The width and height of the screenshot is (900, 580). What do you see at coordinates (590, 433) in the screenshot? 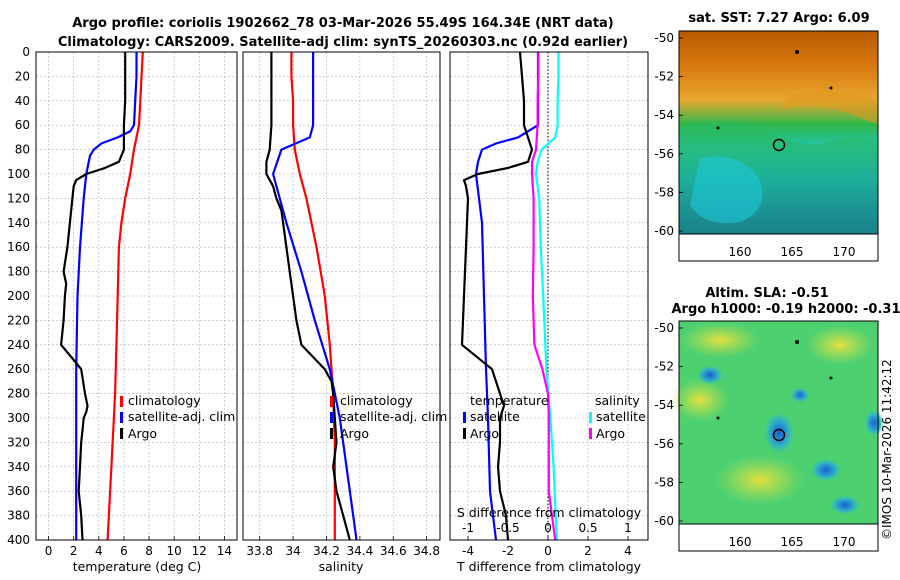
I see `legend-swatch-argo-s` at bounding box center [590, 433].